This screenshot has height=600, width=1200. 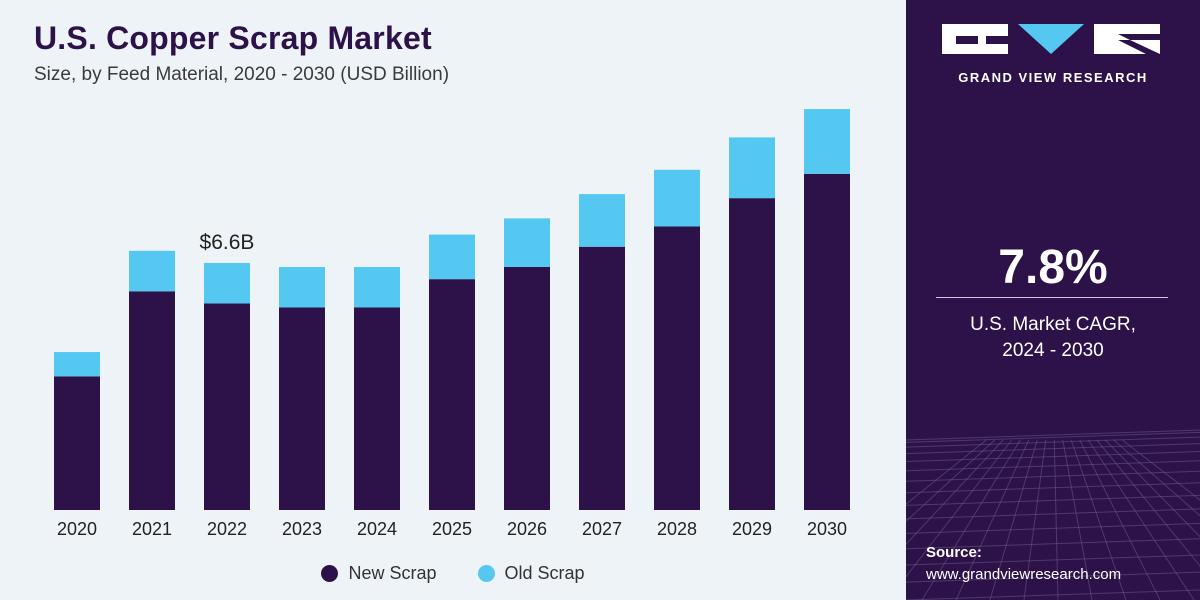 What do you see at coordinates (330, 573) in the screenshot?
I see `legend-swatch-new-scrap` at bounding box center [330, 573].